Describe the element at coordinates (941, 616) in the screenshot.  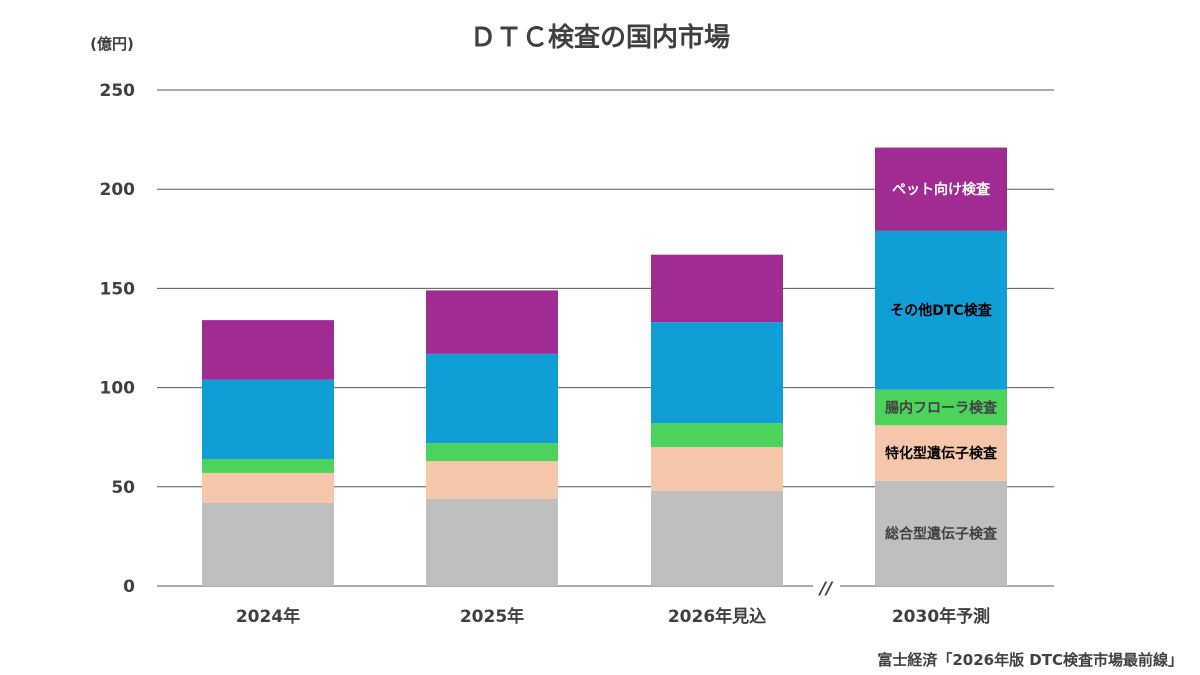
I see `x-tick-label: 2030年予測` at that location.